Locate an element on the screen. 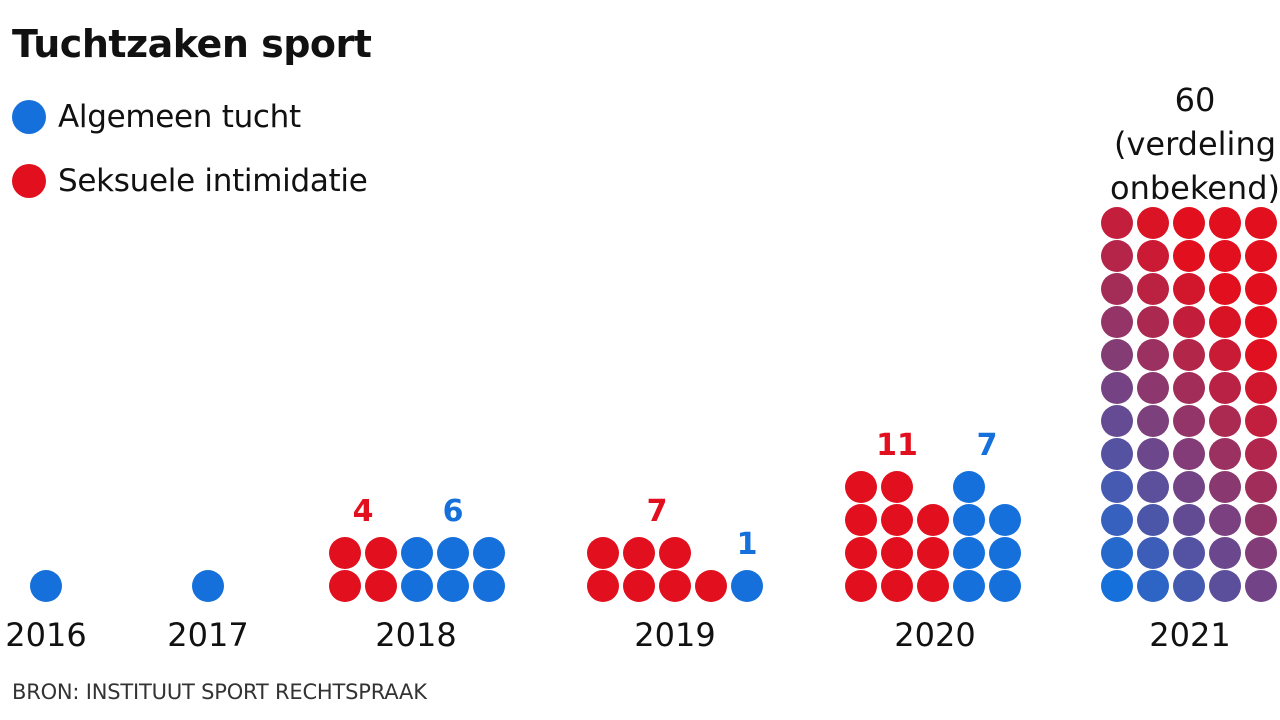  year-label-2018: 2018 is located at coordinates (415, 635).